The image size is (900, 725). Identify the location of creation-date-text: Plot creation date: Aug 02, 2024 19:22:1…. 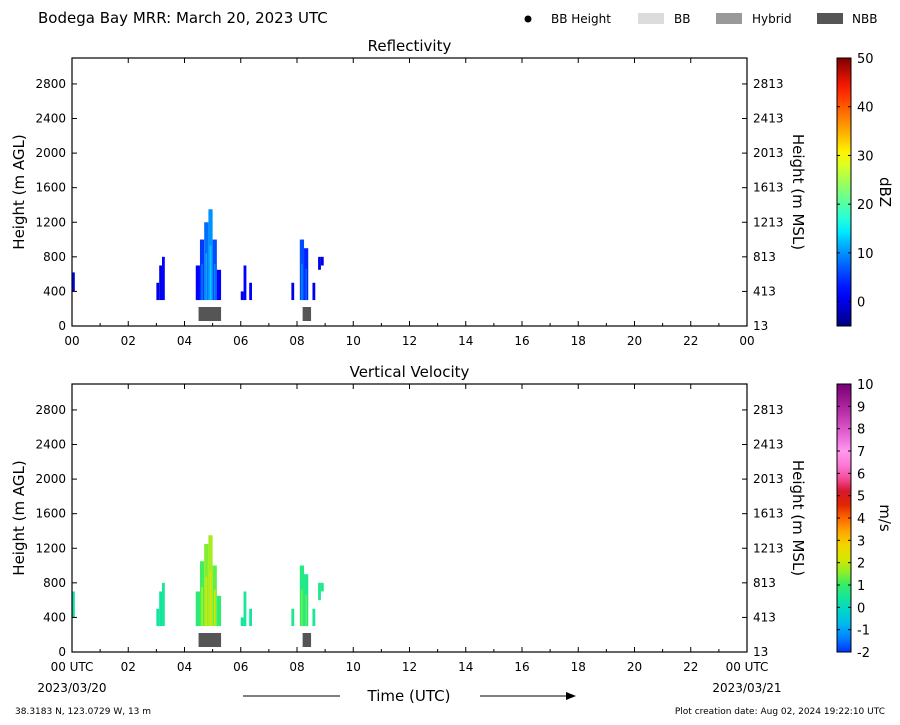
(780, 712).